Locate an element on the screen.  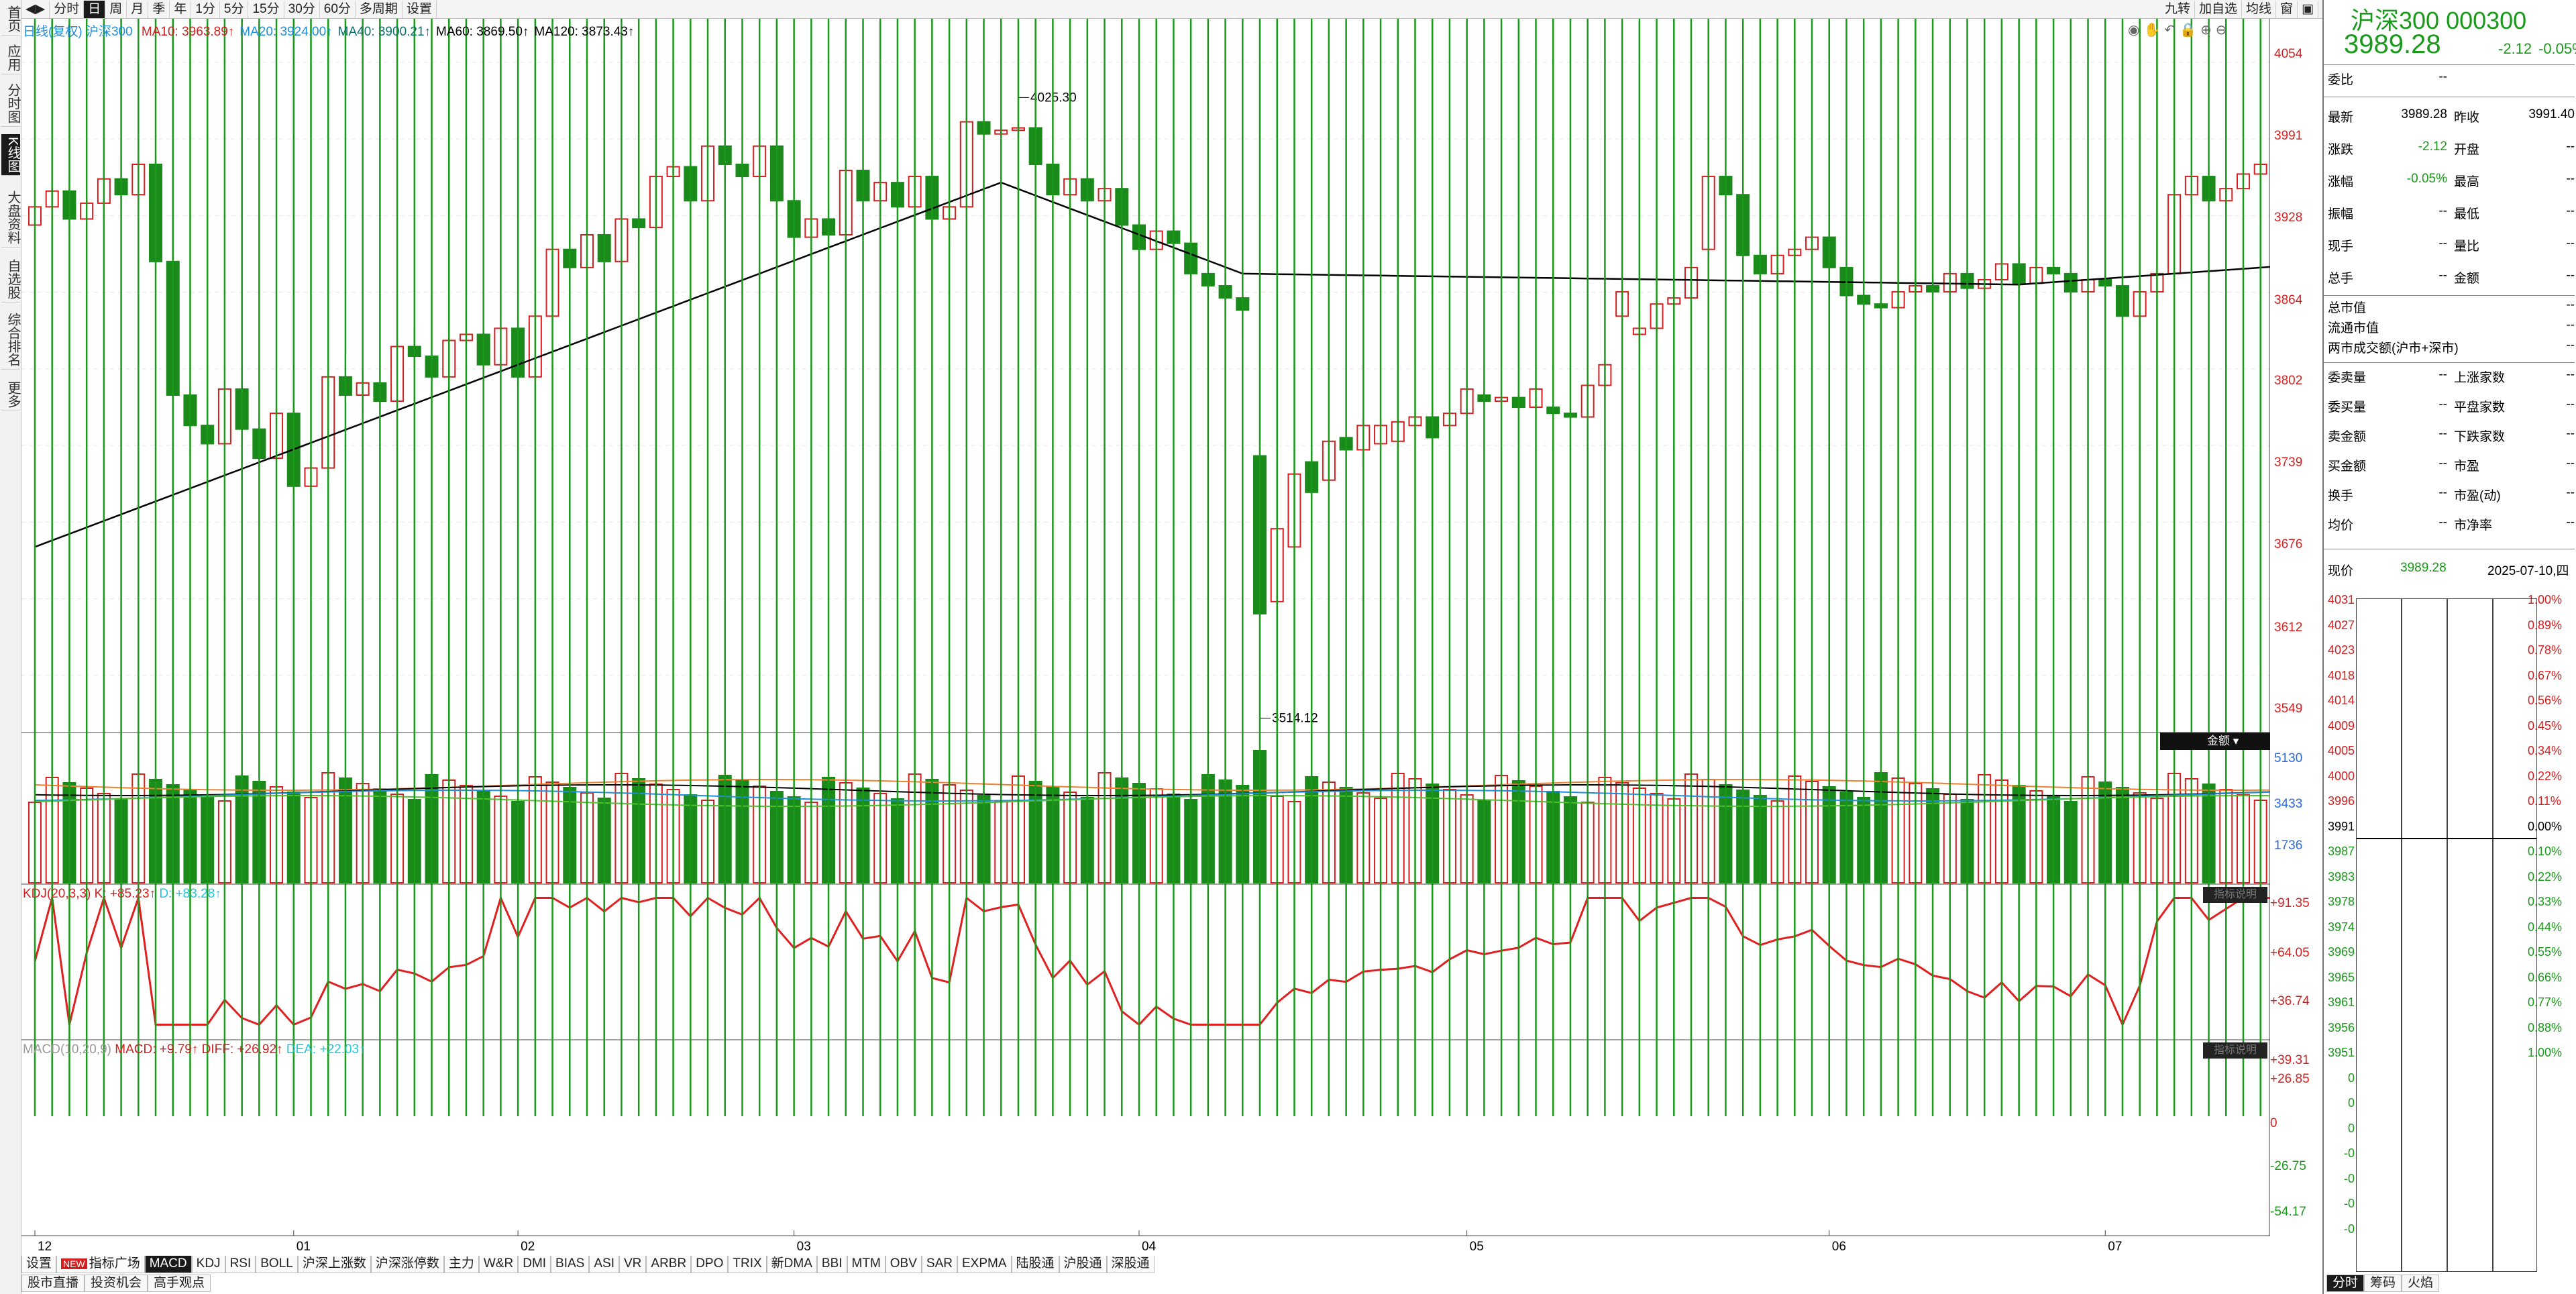
left-nav-item-6: 综合排名 is located at coordinates (10, 340).